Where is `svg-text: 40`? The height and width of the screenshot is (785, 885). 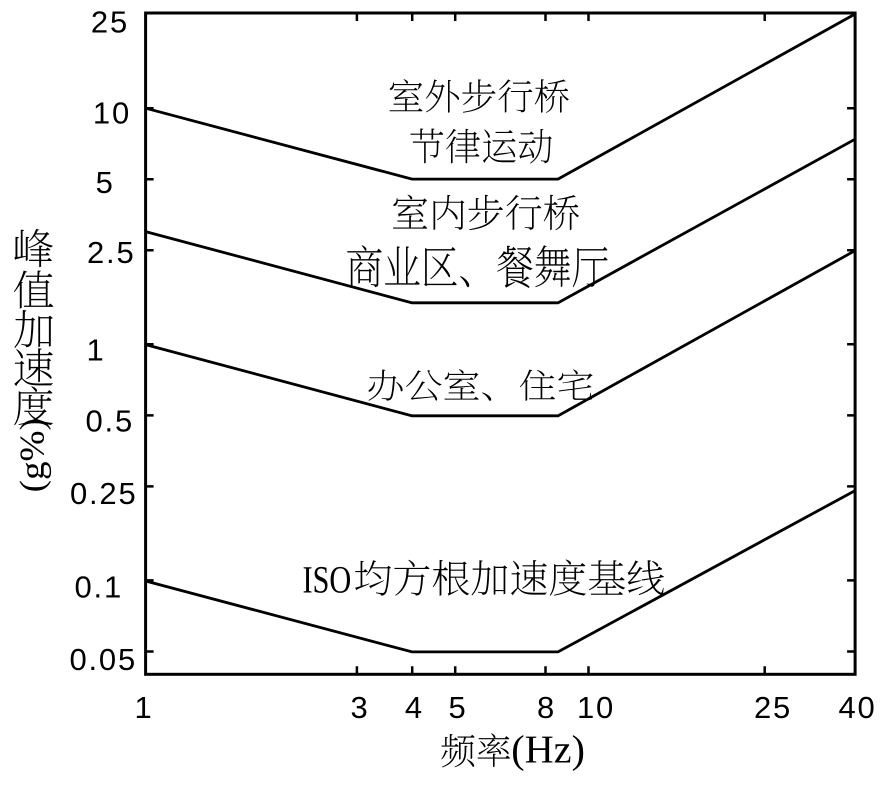
svg-text: 40 is located at coordinates (857, 707).